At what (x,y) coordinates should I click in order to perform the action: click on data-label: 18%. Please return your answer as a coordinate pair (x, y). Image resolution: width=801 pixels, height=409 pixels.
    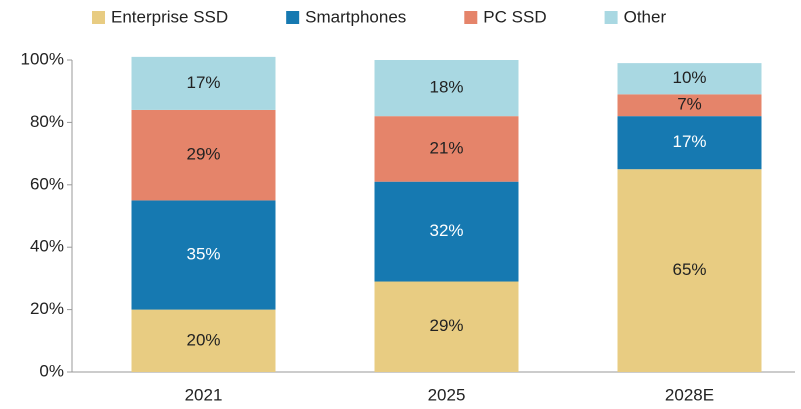
    Looking at the image, I should click on (446, 87).